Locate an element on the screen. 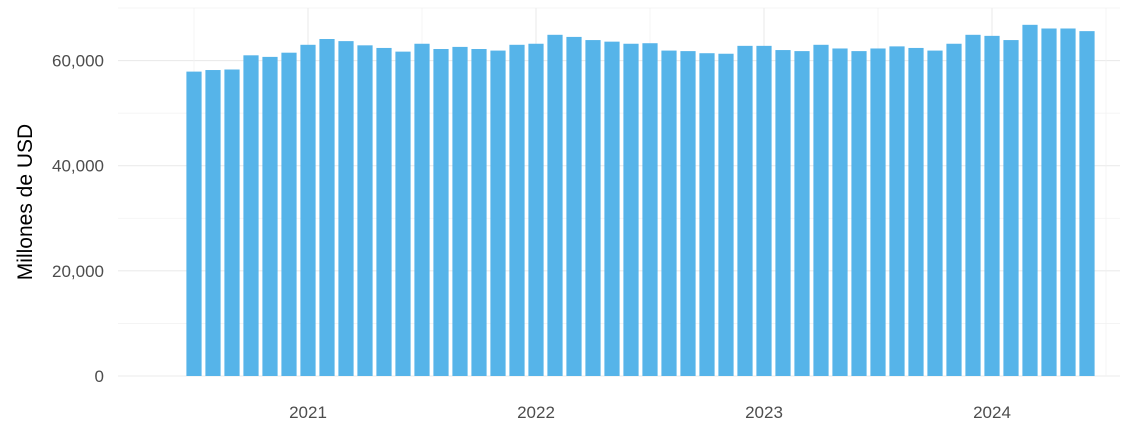 This screenshot has height=426, width=1136. y-tick-label: 20,000 is located at coordinates (78, 271).